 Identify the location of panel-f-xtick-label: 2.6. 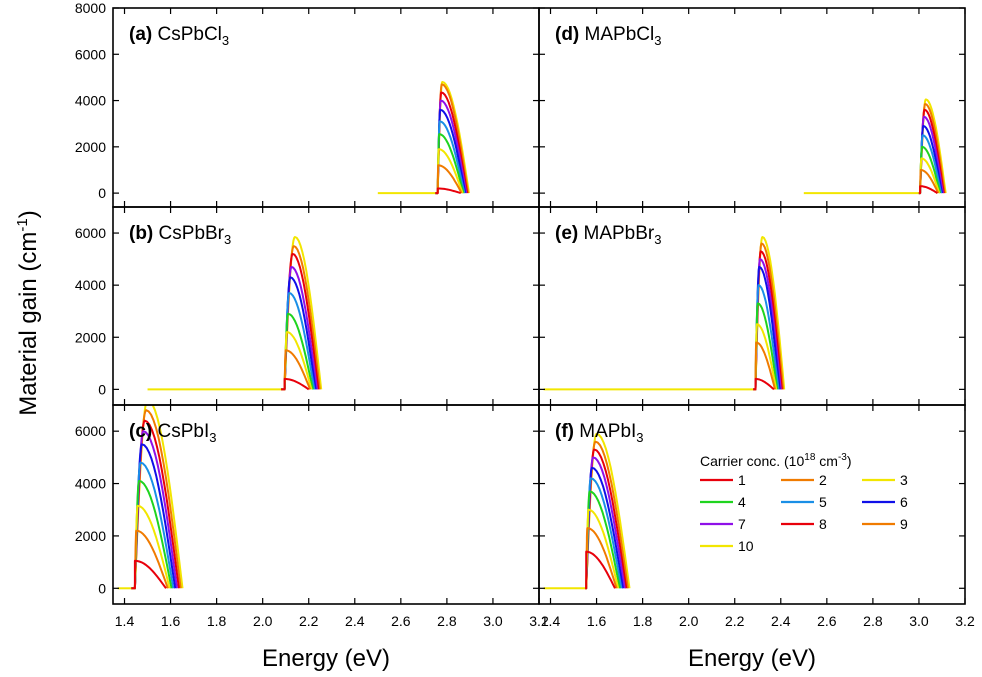
(827, 621).